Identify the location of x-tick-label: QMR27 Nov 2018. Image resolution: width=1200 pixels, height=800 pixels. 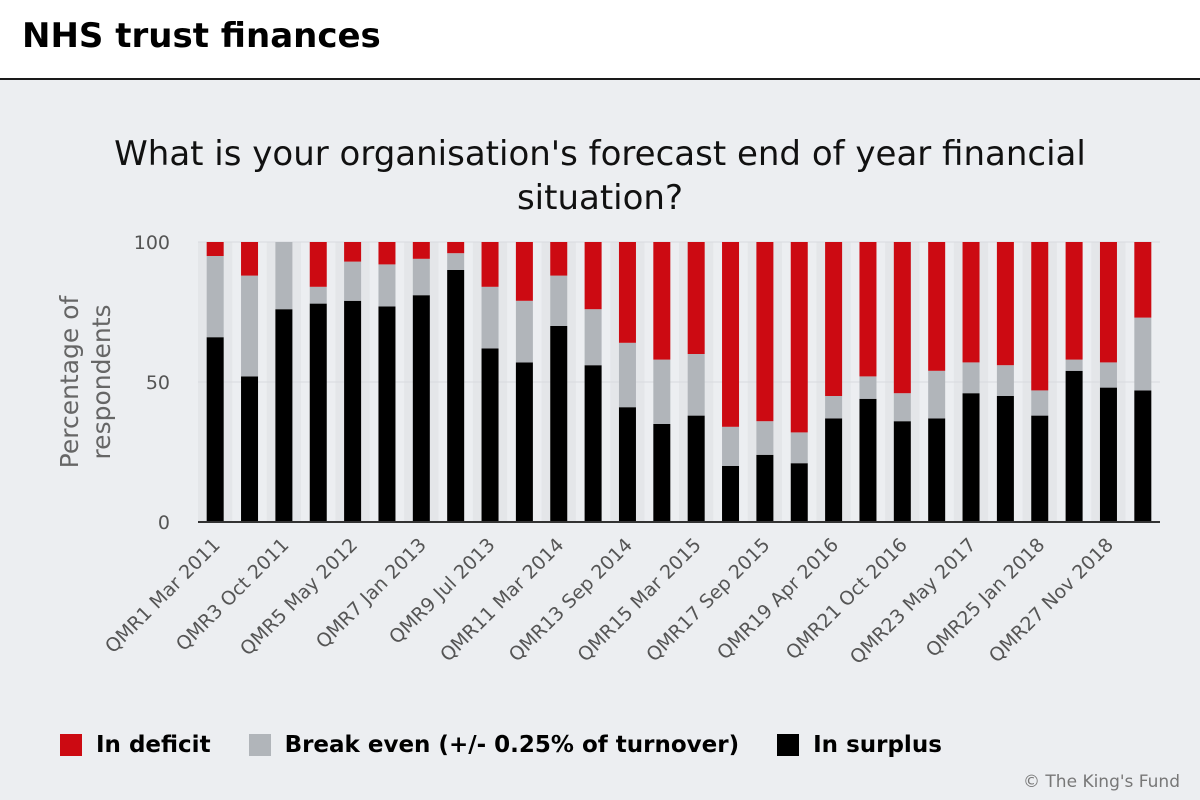
(1051, 600).